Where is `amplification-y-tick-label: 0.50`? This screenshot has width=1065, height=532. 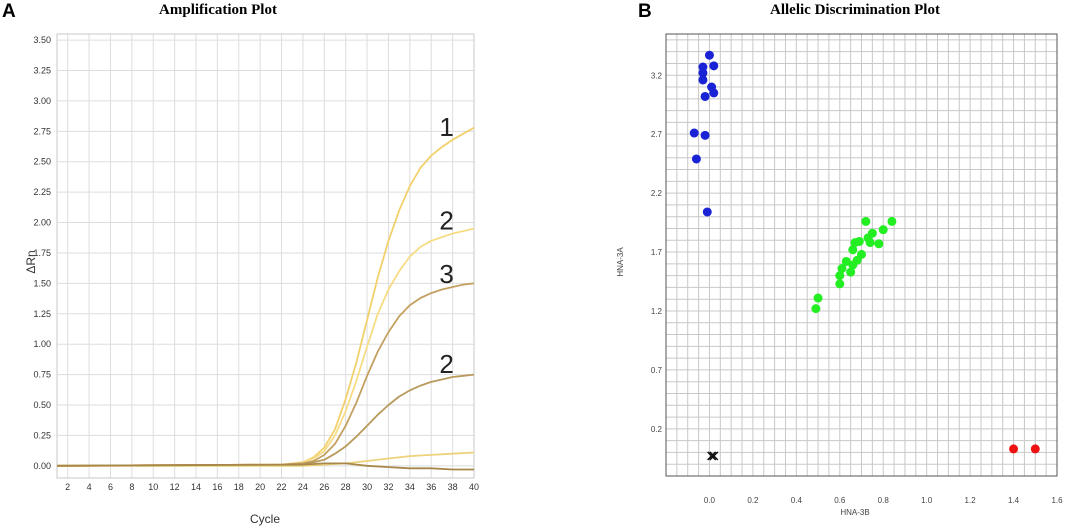
amplification-y-tick-label: 0.50 is located at coordinates (42, 405).